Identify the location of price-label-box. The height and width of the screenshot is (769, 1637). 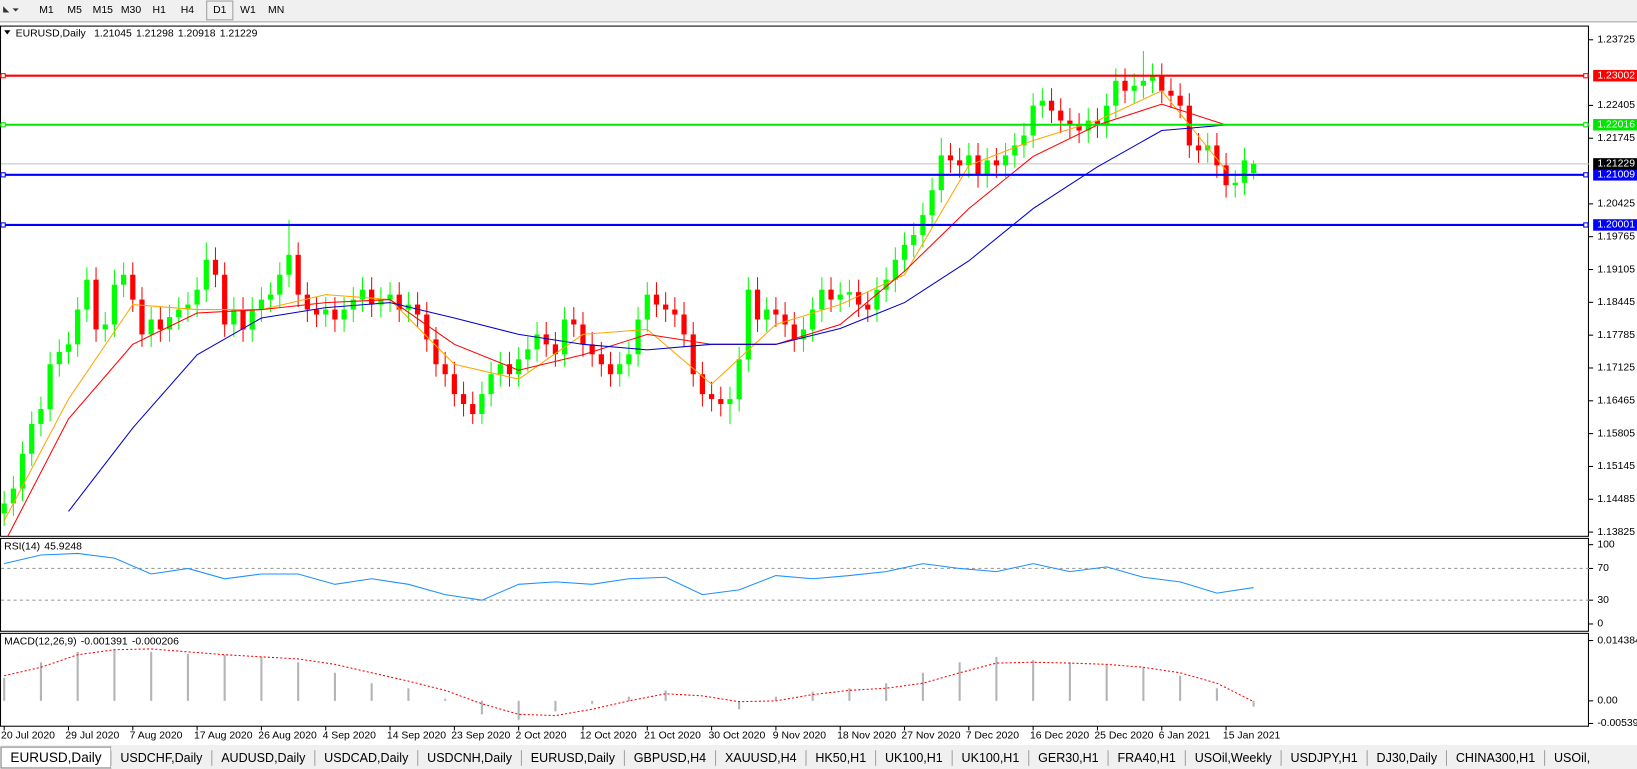
(1615, 164).